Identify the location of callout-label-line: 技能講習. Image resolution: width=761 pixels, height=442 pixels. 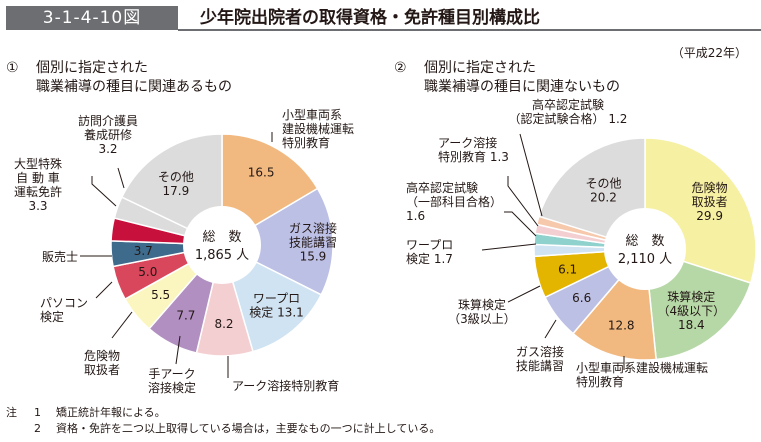
(540, 365).